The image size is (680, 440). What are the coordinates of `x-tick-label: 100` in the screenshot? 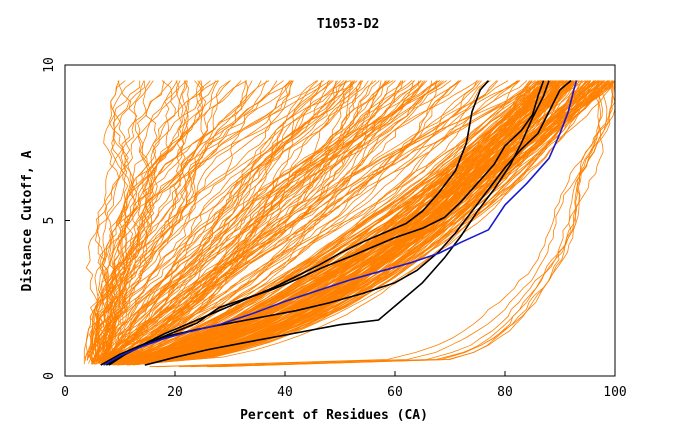 It's located at (614, 392).